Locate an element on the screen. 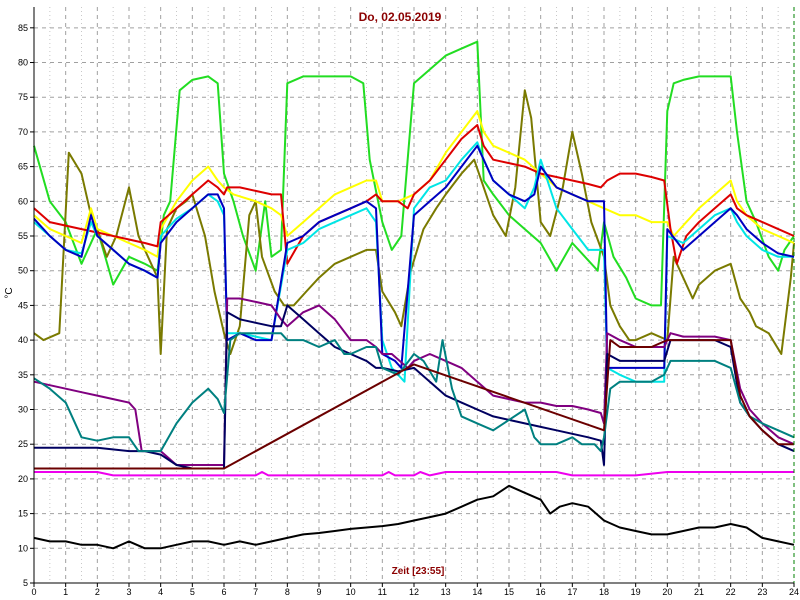 Image resolution: width=800 pixels, height=600 pixels. x-tick-label: 13 is located at coordinates (446, 592).